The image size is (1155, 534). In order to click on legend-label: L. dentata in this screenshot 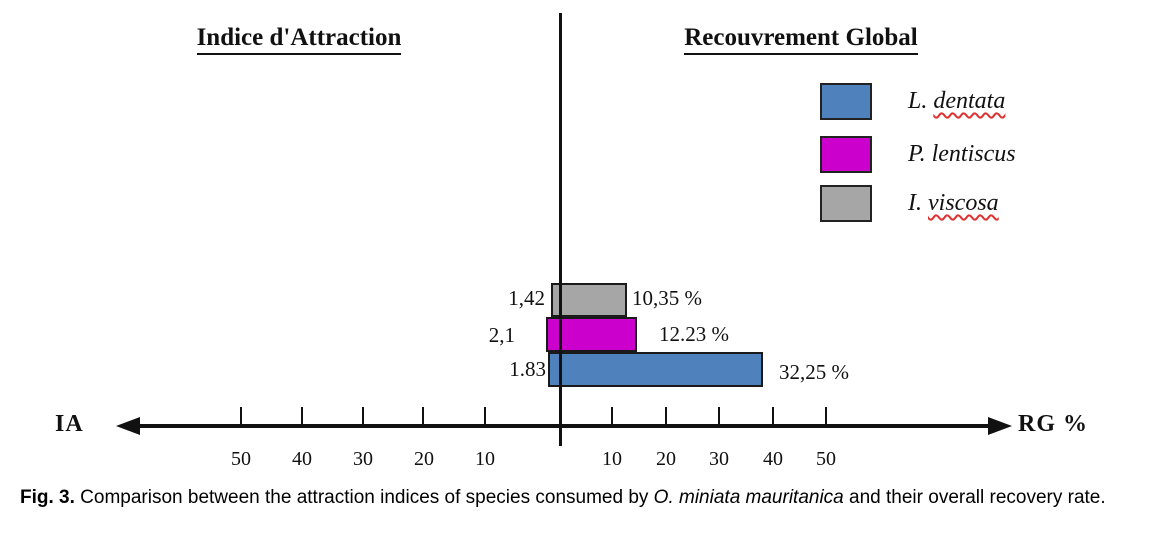, I will do `click(956, 101)`.